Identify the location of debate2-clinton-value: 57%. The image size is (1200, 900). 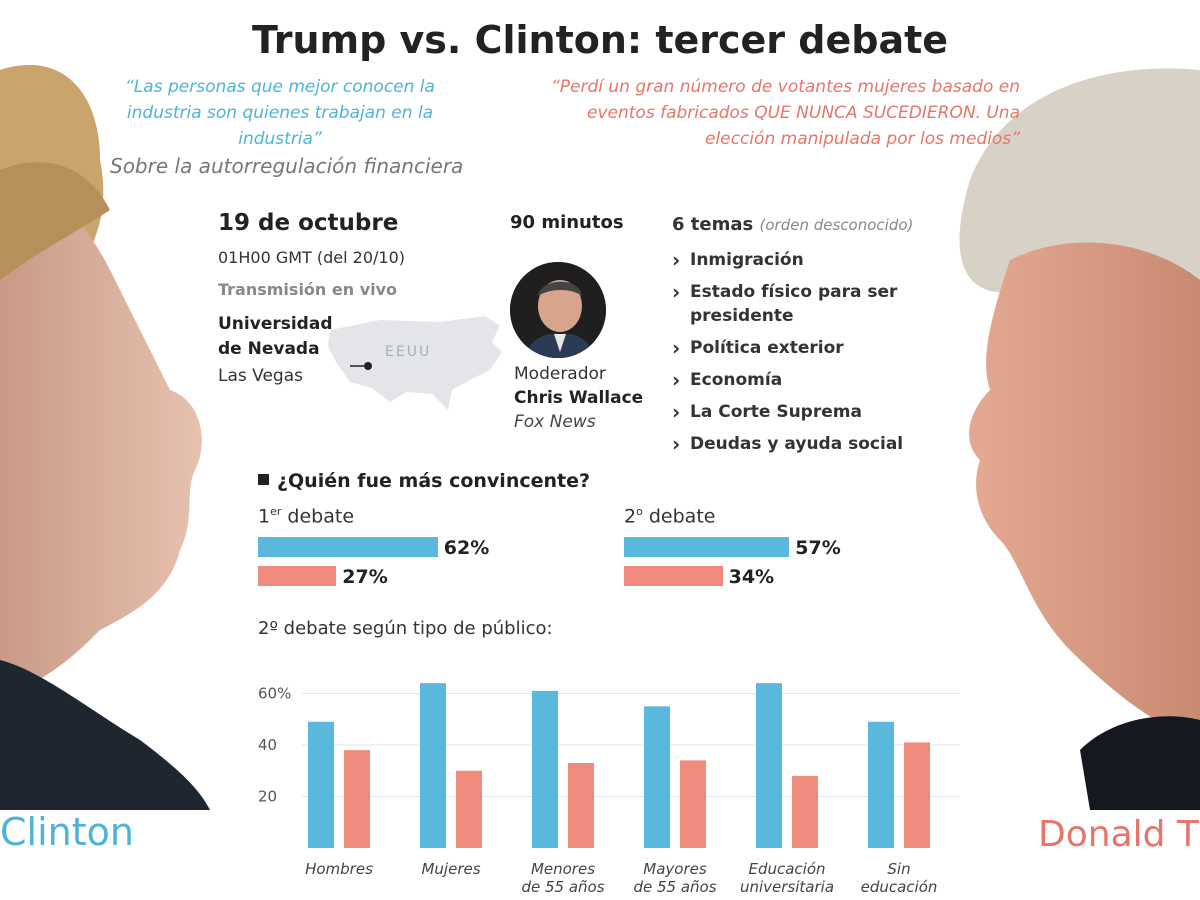
(818, 548).